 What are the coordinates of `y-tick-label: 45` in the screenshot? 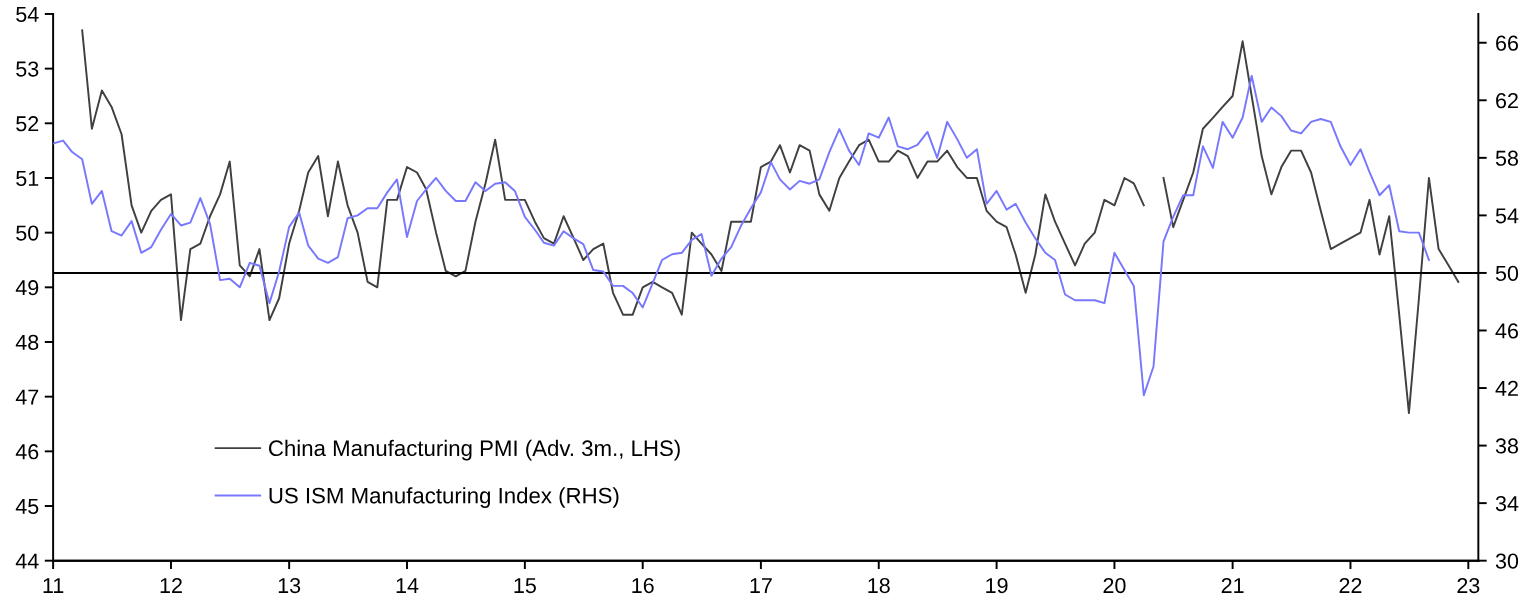 It's located at (27, 507).